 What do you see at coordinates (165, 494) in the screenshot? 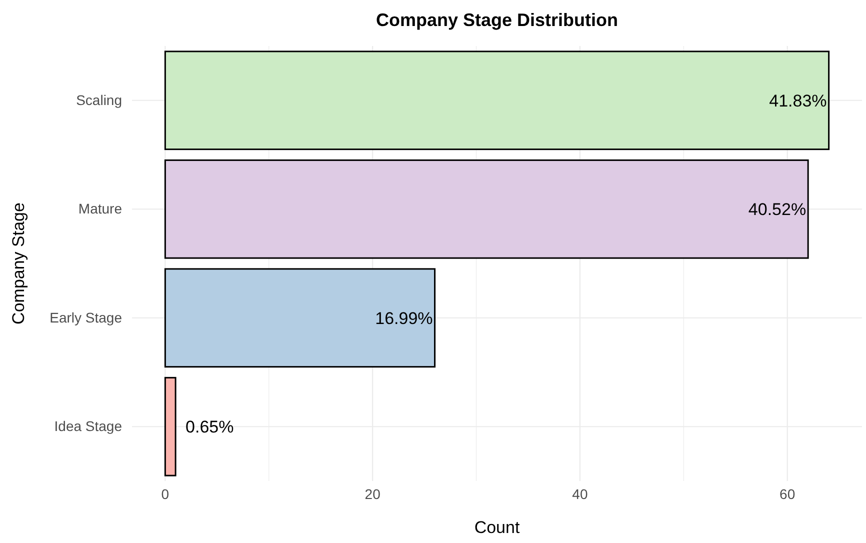
I see `x-tick-label: 0` at bounding box center [165, 494].